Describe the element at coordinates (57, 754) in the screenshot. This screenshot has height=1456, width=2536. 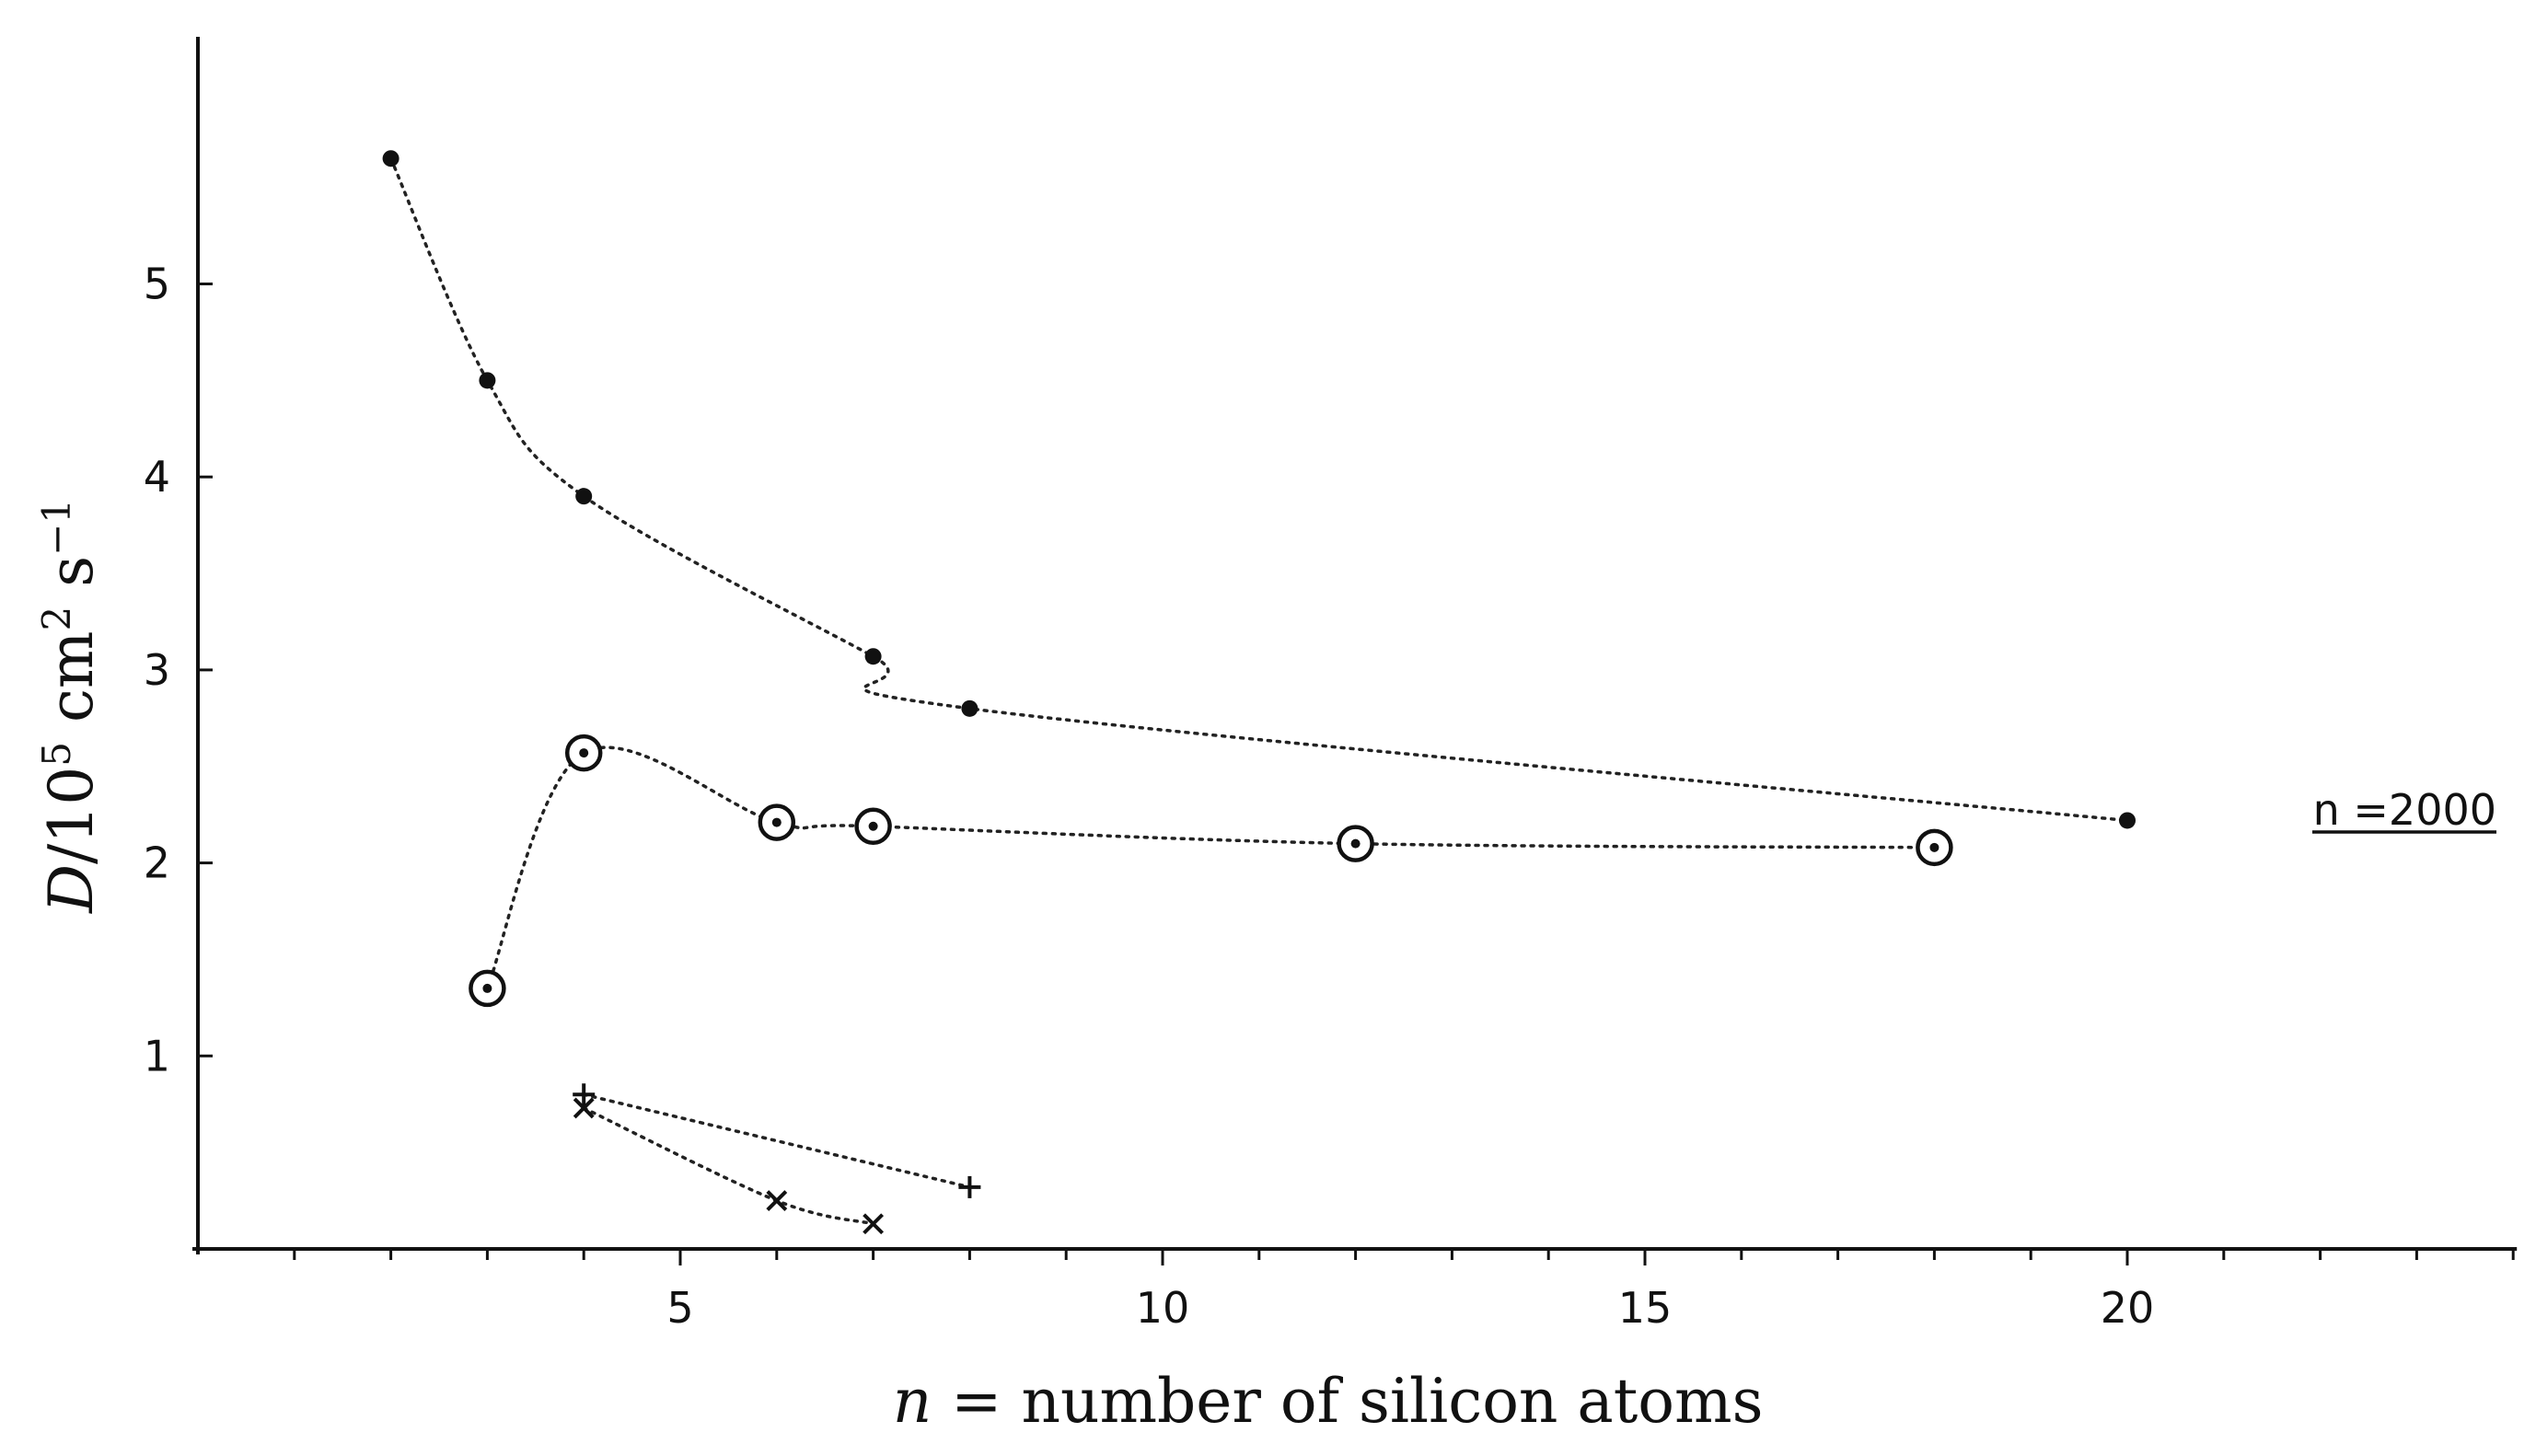
I see `y-axis-title-sup1: 5` at that location.